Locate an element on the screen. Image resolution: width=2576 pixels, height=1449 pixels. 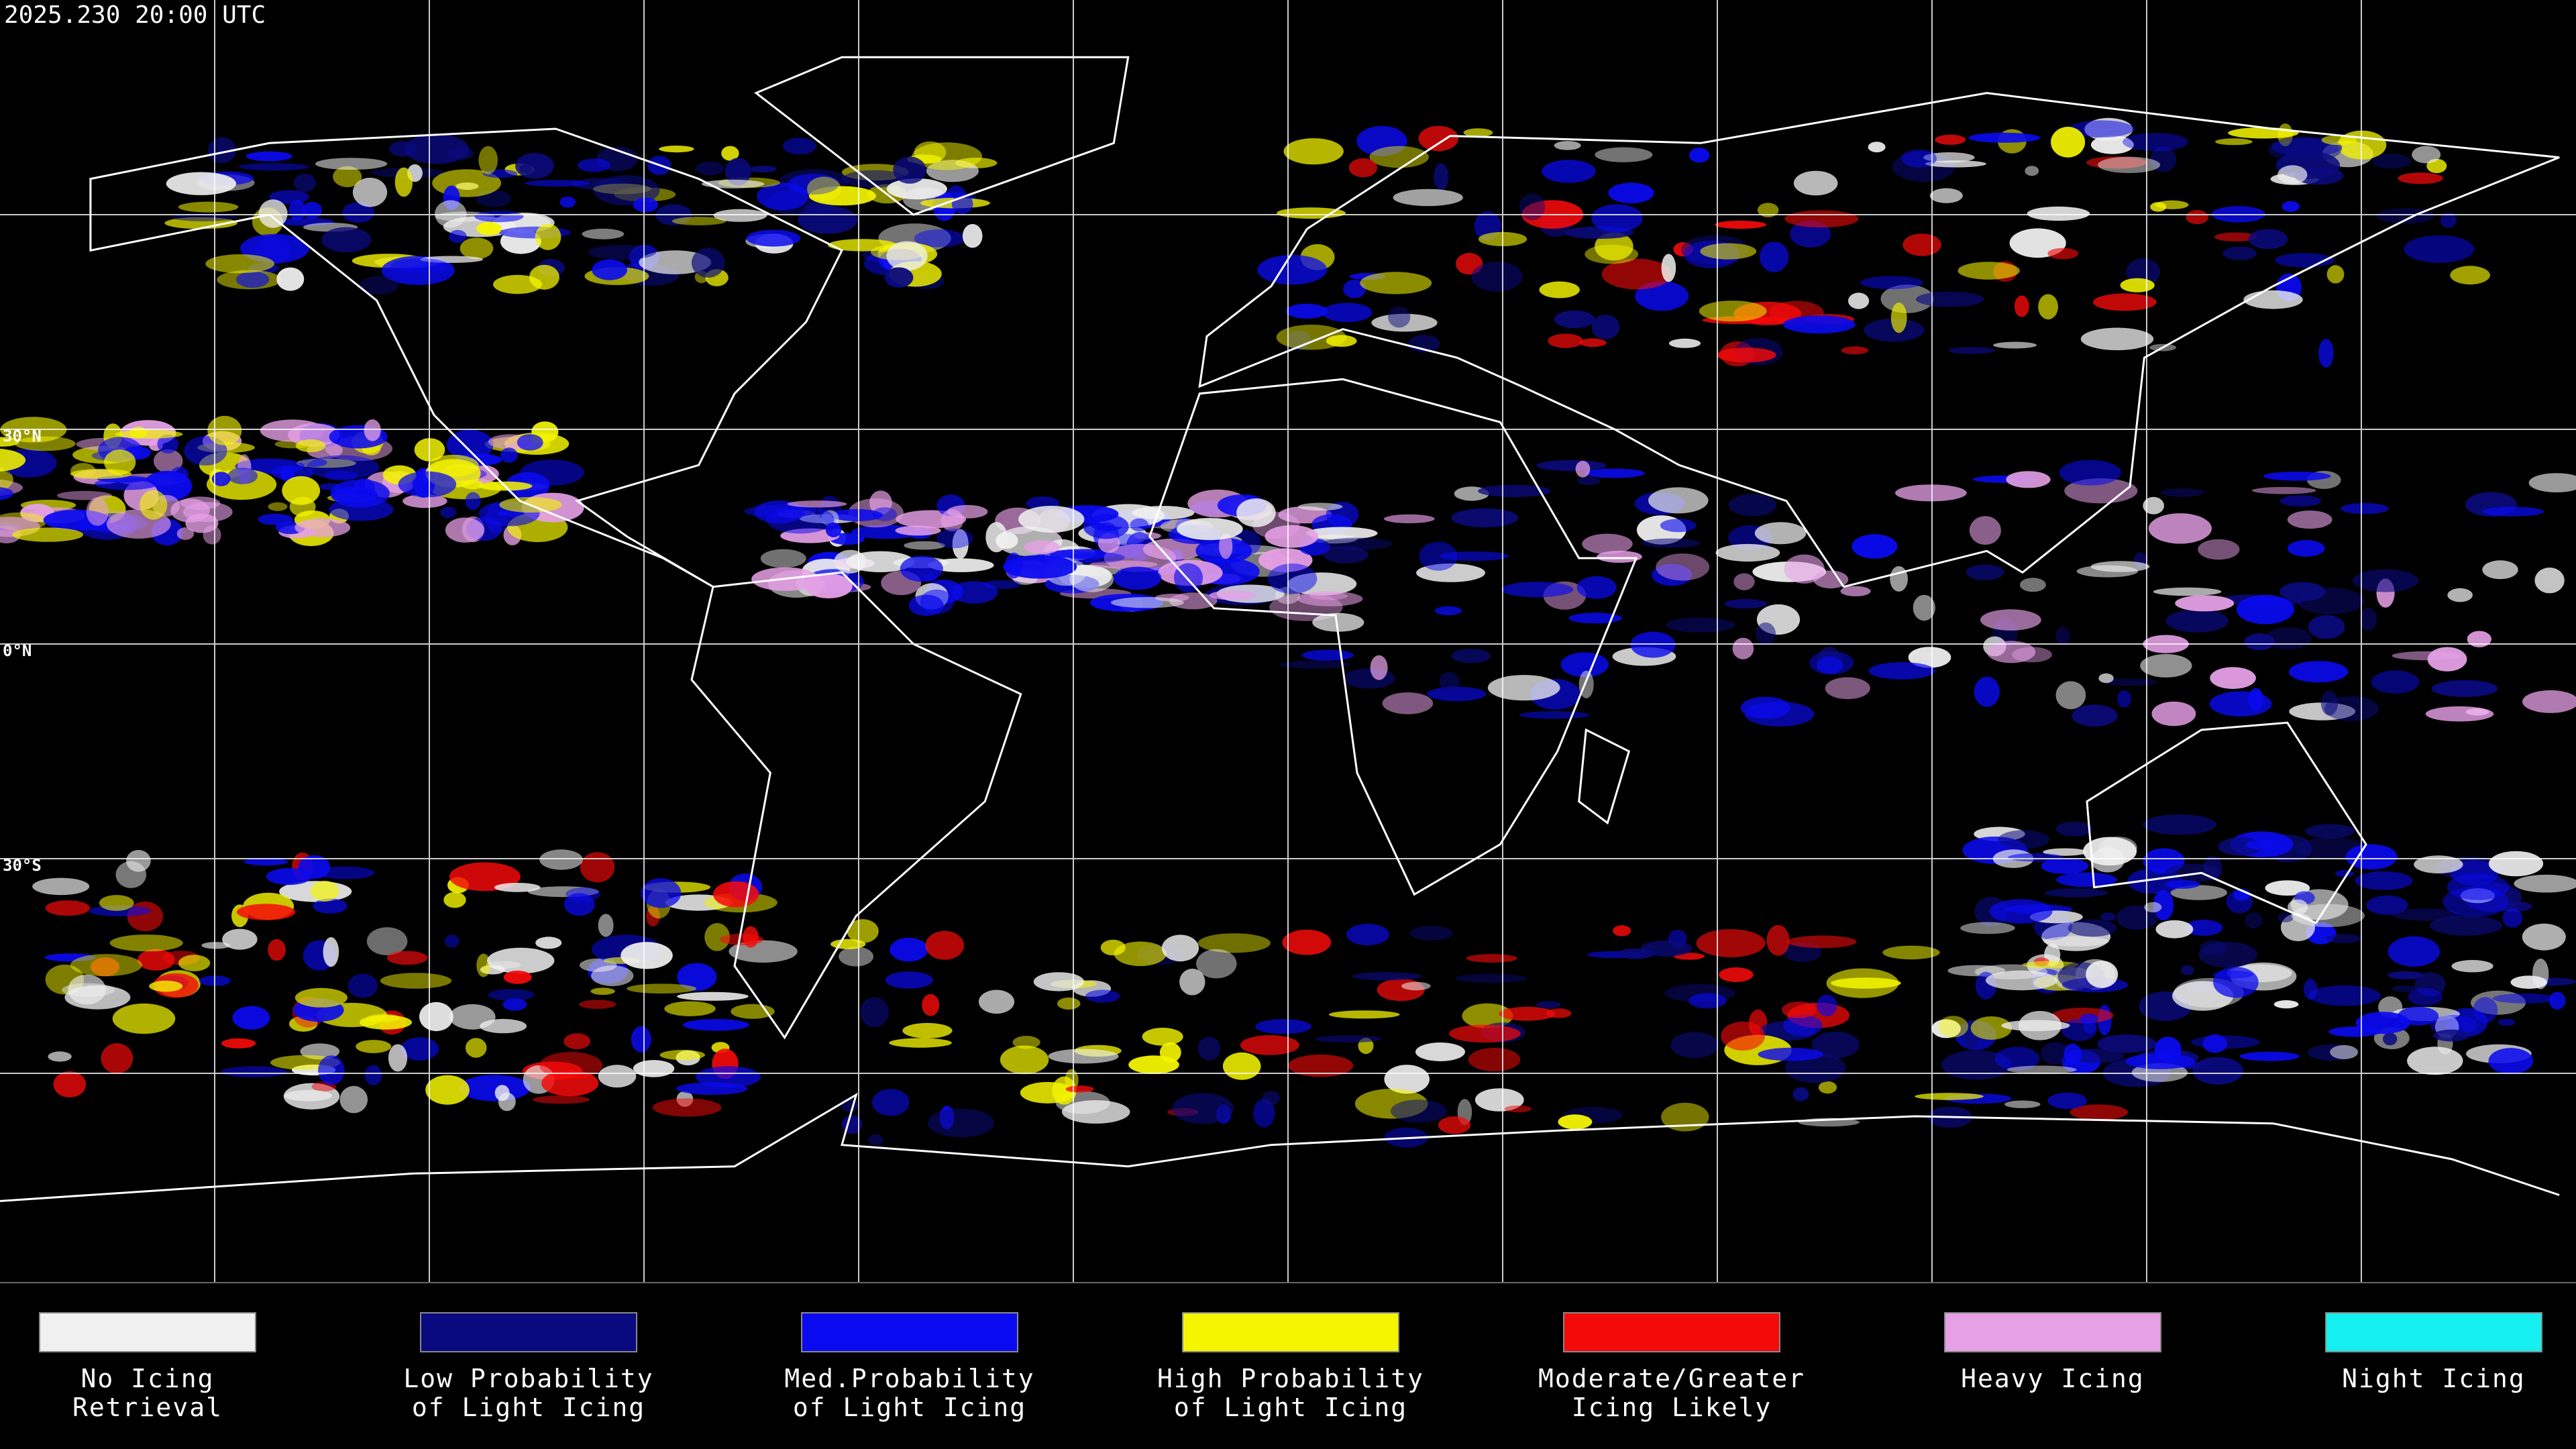
latitude-labels: 30°N 0°N 30°S is located at coordinates (22, 651).